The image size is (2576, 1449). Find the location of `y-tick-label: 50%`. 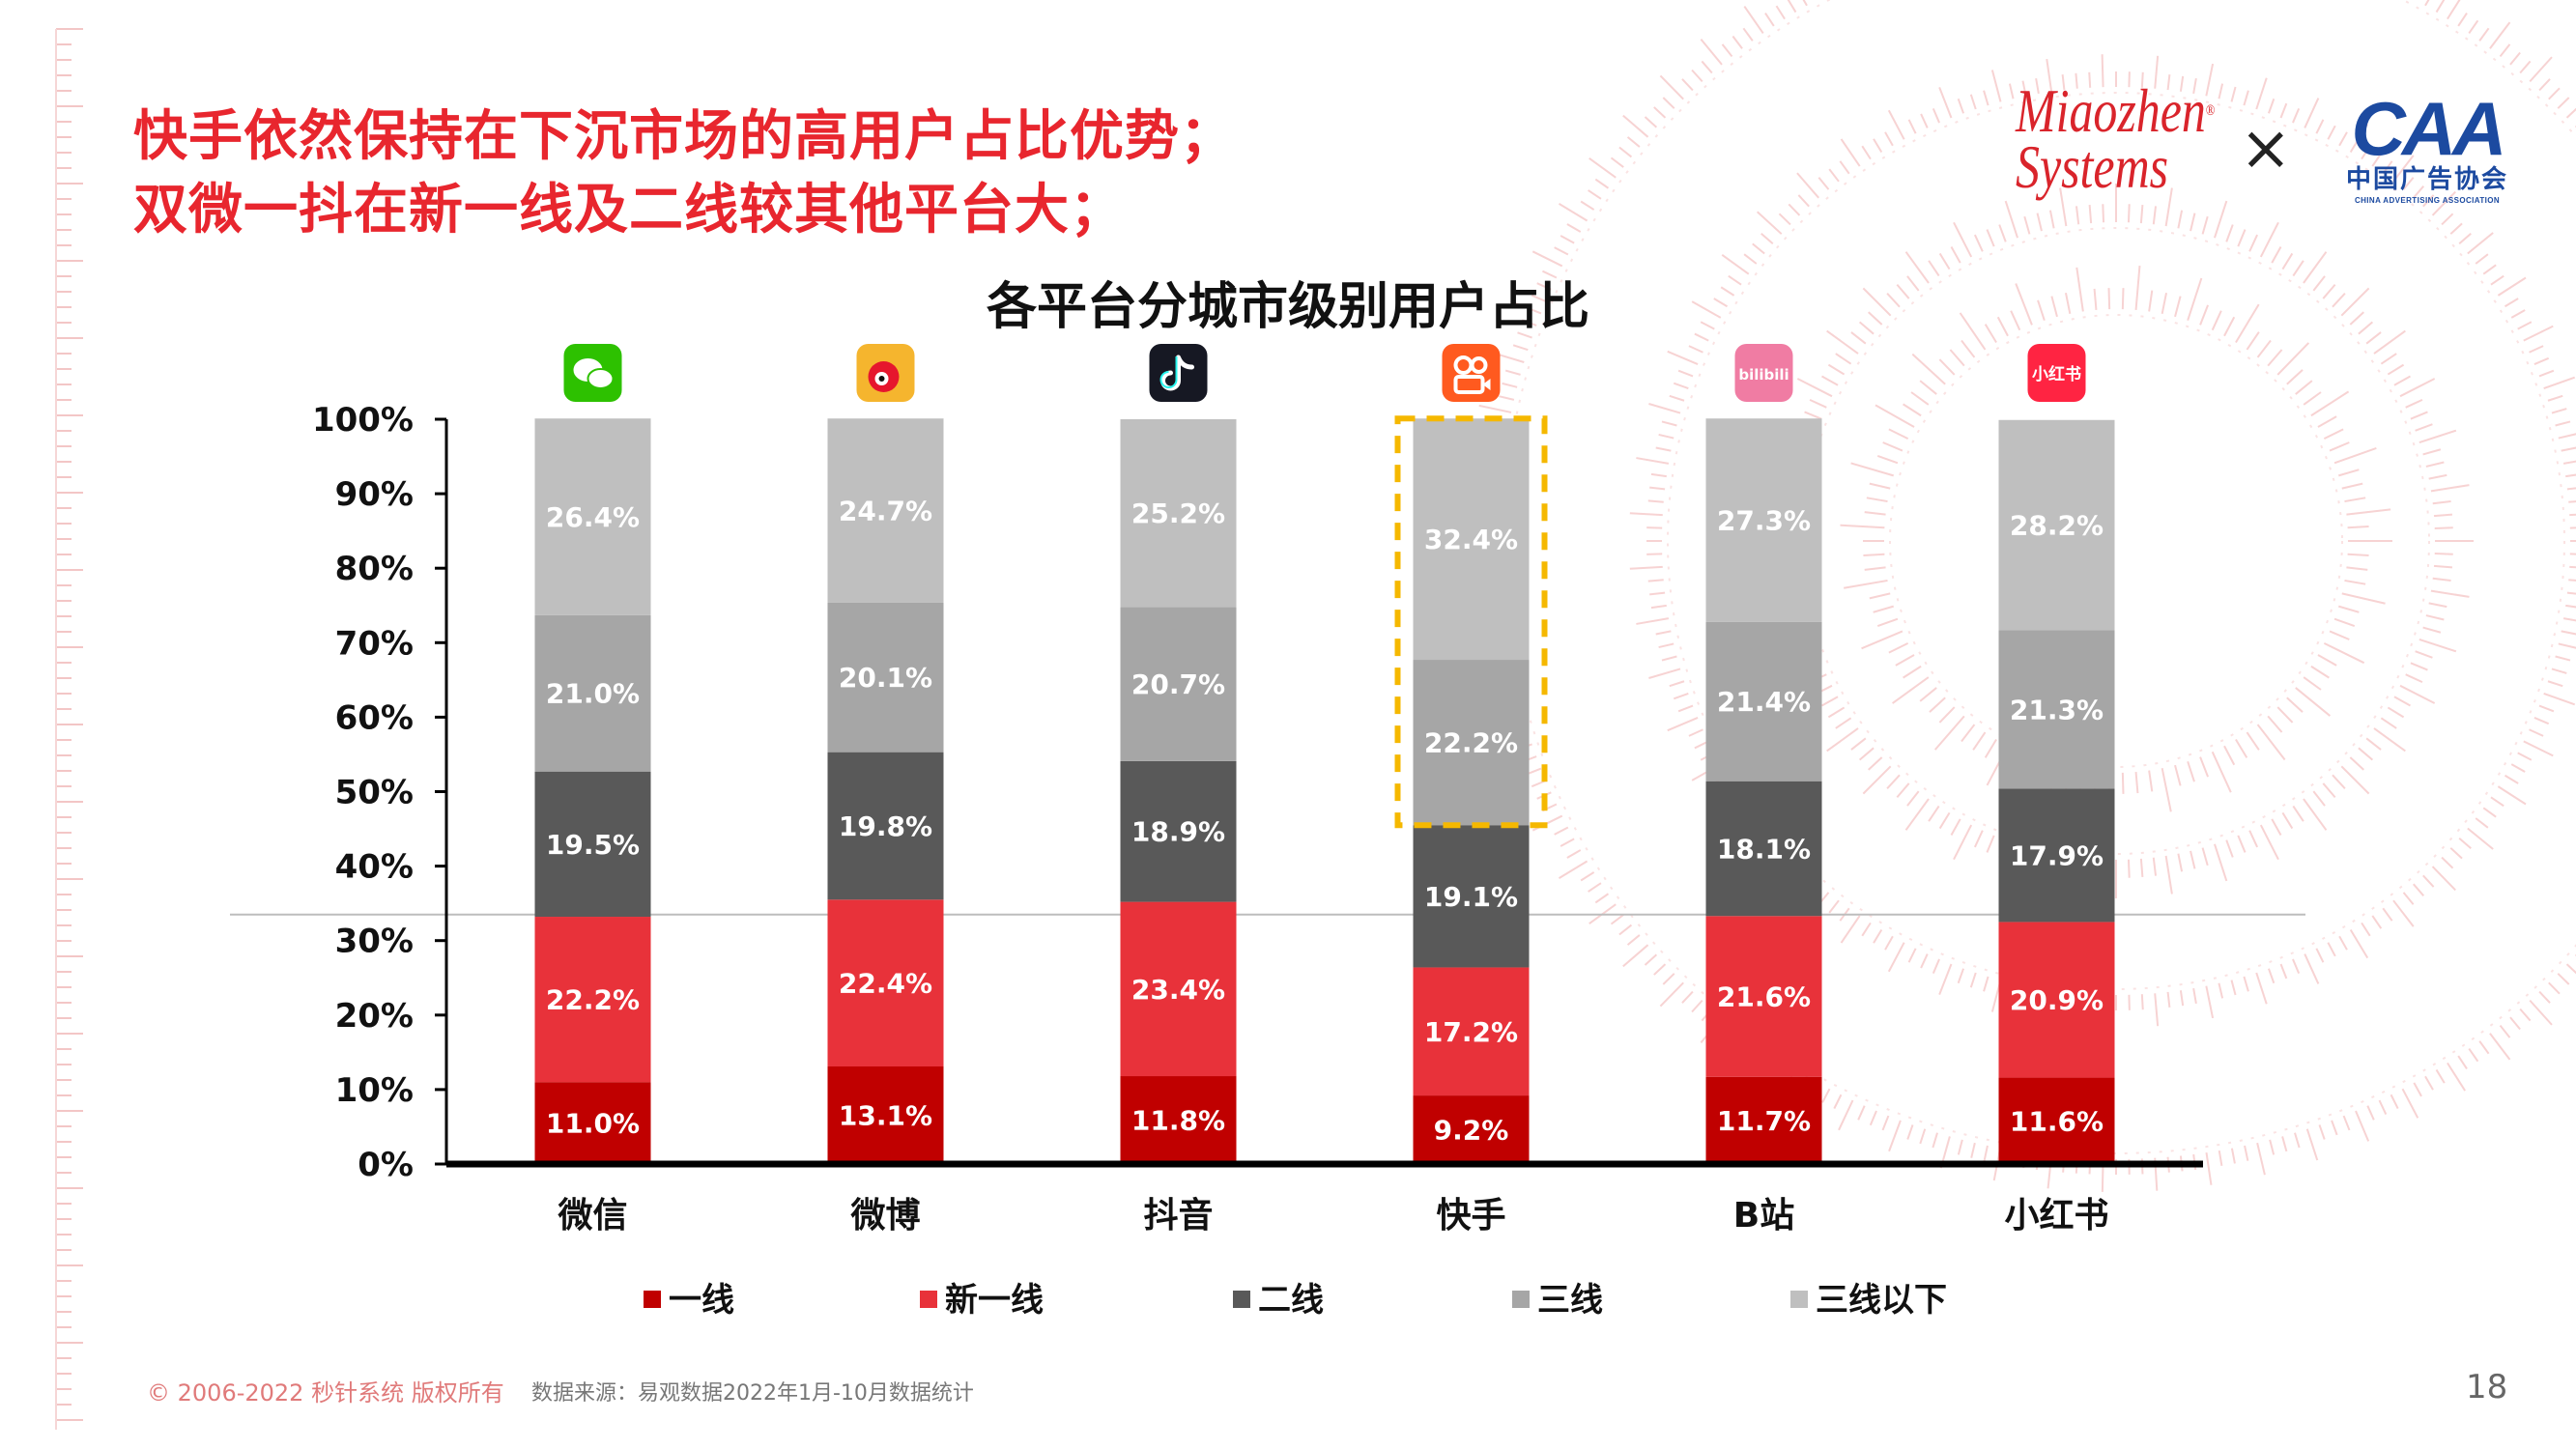

y-tick-label: 50% is located at coordinates (375, 793).